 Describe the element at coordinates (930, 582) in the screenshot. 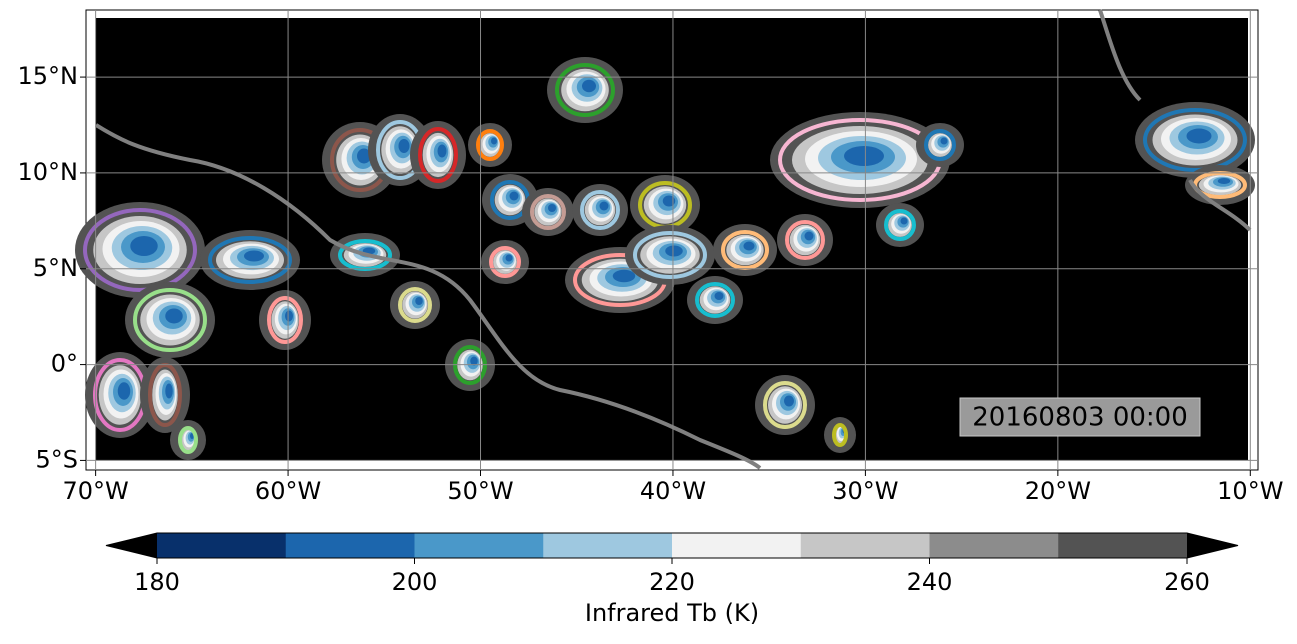

I see `colorbar-tick-label: 240` at that location.